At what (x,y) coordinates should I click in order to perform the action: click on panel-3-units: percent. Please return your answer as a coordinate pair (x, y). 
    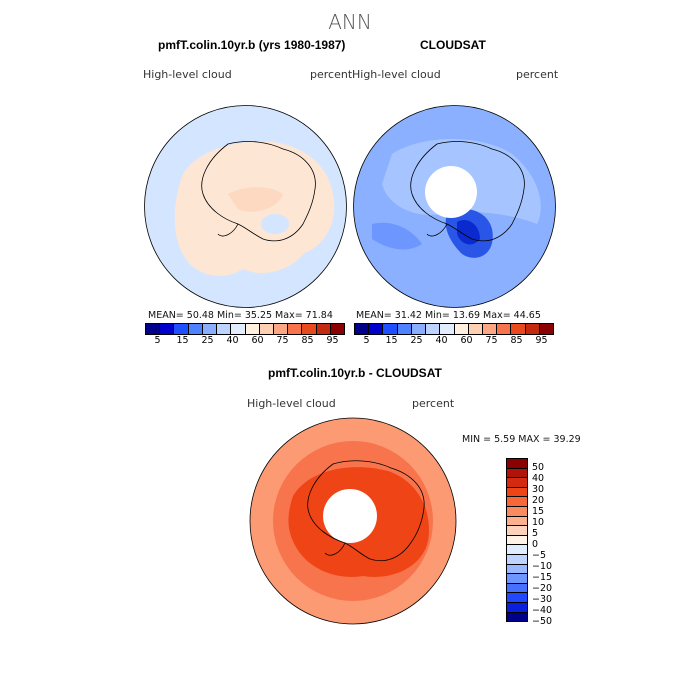
    Looking at the image, I should click on (433, 403).